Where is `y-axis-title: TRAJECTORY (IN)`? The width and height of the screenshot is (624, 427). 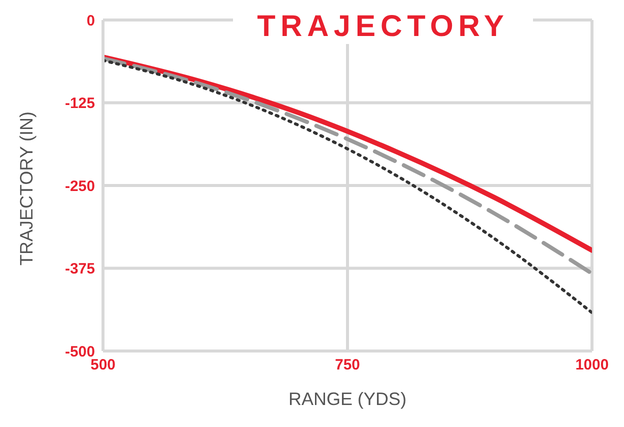 y-axis-title: TRAJECTORY (IN) is located at coordinates (26, 188).